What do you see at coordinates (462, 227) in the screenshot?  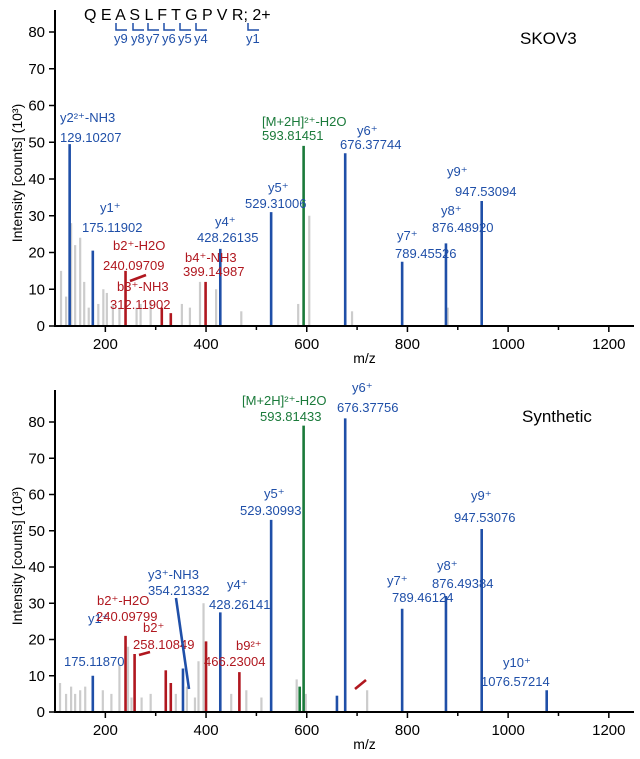 I see `ion-mz-label: 876.48920` at bounding box center [462, 227].